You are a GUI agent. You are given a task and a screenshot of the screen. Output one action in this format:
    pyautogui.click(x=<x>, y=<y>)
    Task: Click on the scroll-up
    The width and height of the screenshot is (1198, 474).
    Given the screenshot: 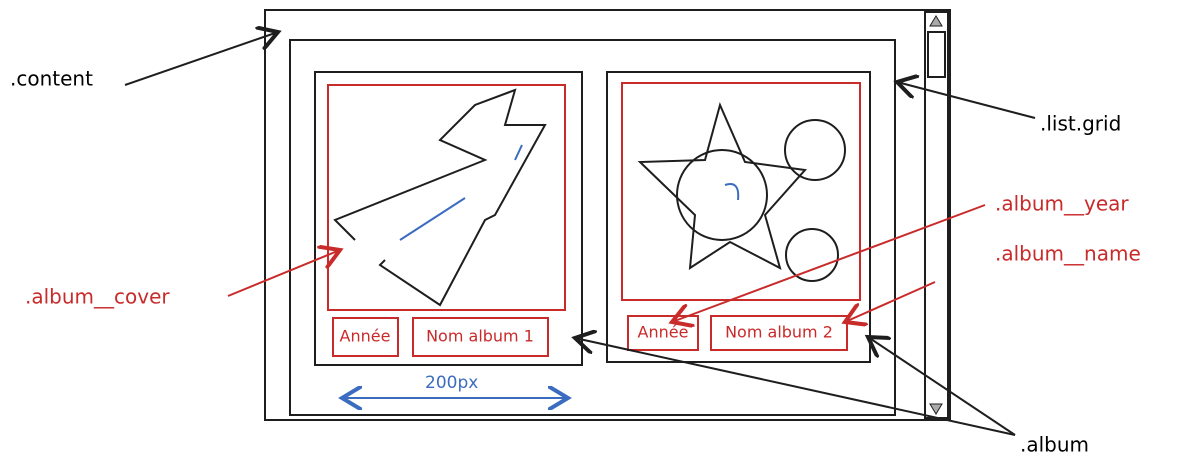 What is the action you would take?
    pyautogui.click(x=936, y=21)
    